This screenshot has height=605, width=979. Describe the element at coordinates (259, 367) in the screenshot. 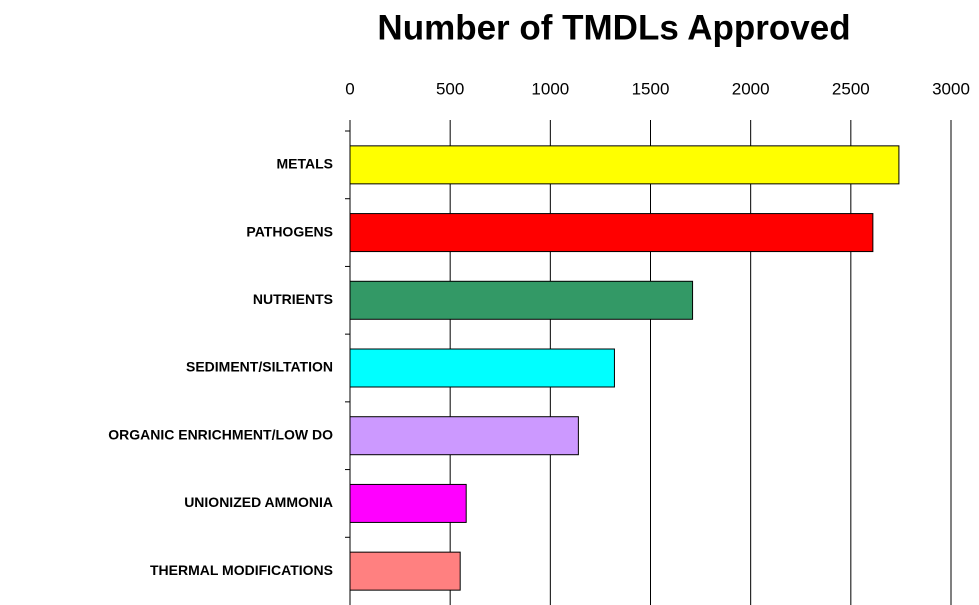

I see `y-tick-label: SEDIMENT/SILTATION` at that location.